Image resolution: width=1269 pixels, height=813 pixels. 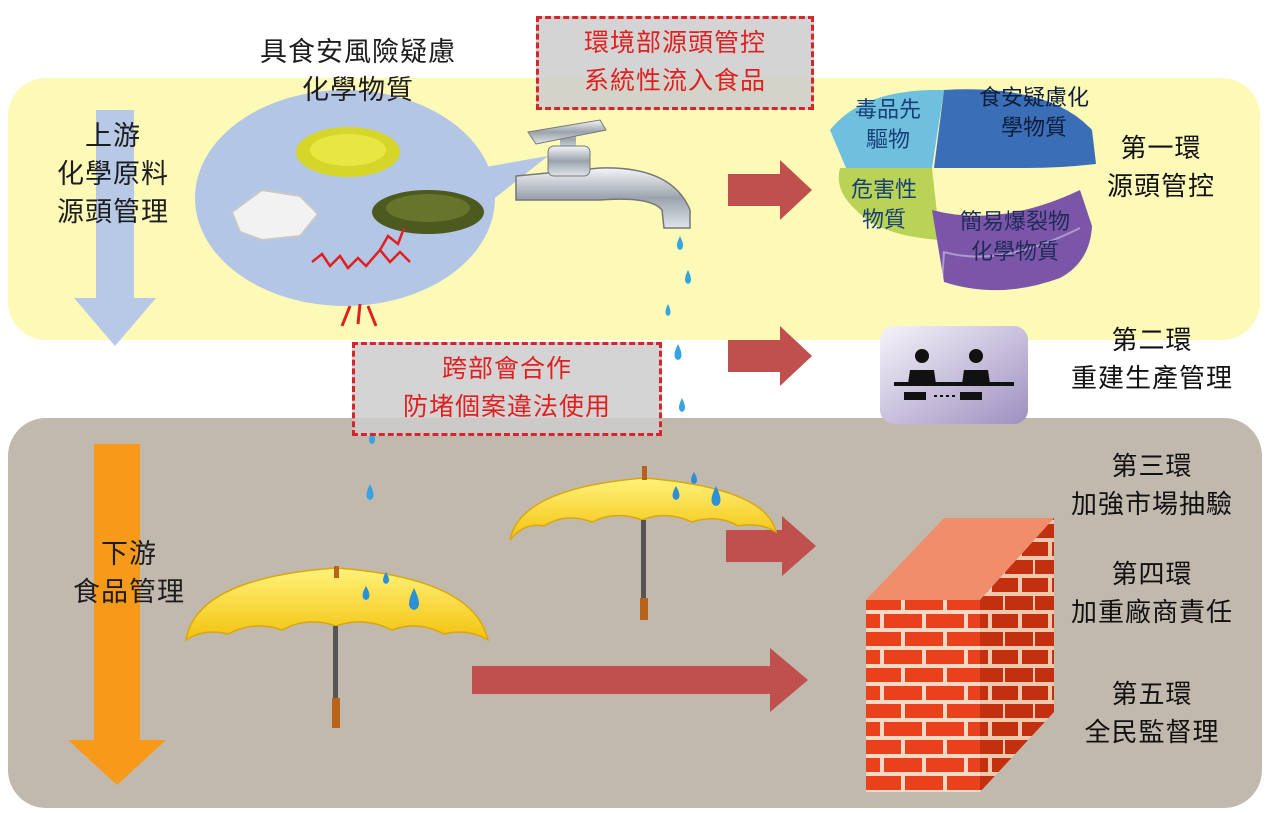 What do you see at coordinates (1160, 187) in the screenshot?
I see `ring-1-desc: 源頭管控` at bounding box center [1160, 187].